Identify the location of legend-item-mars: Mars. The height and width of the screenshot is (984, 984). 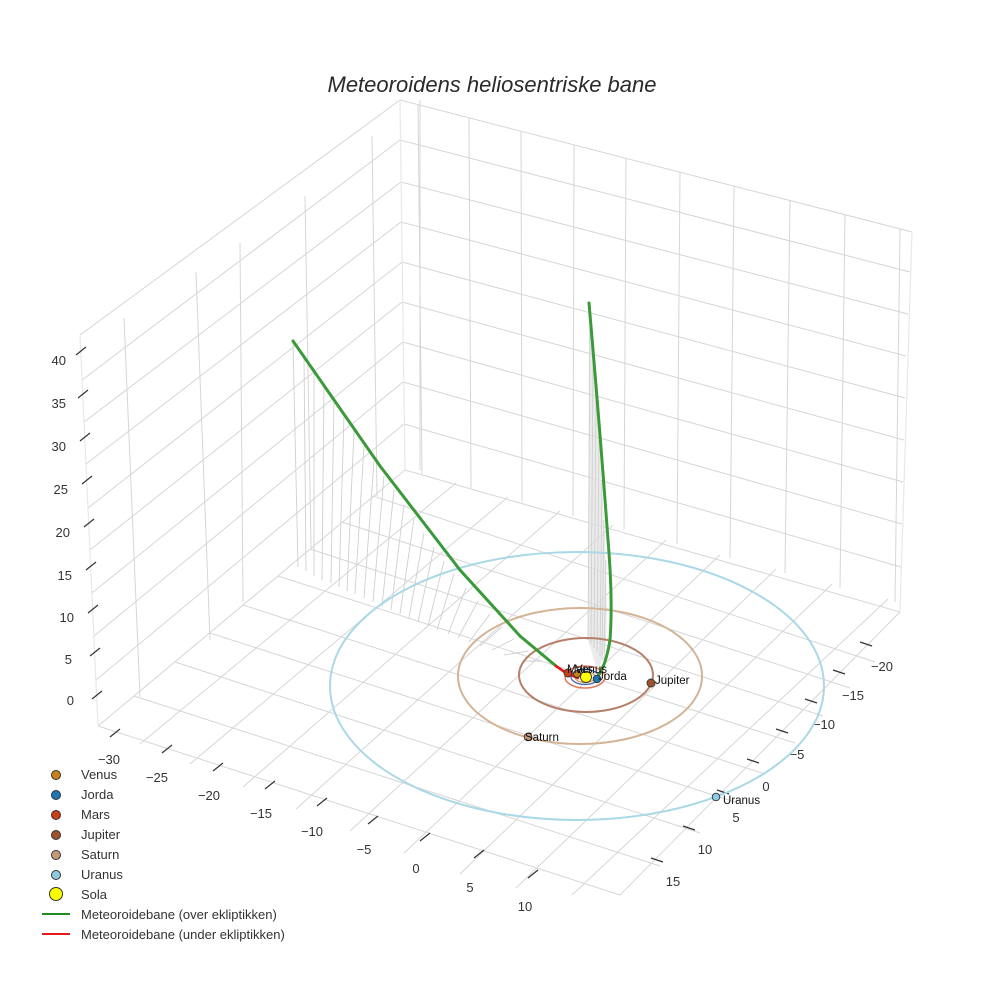
(162, 814).